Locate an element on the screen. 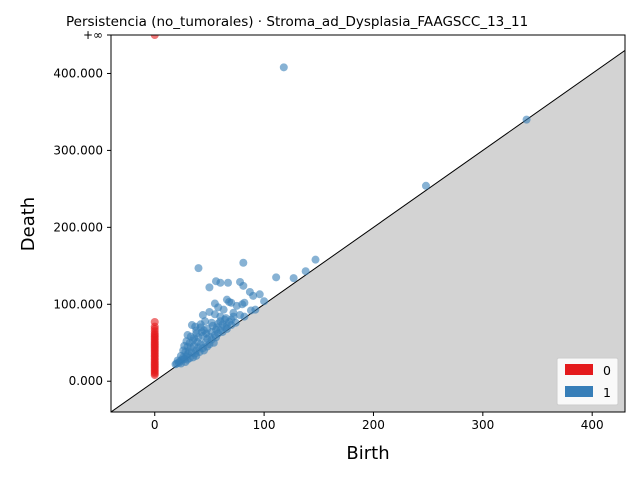 The image size is (640, 480). legend: 0 1 is located at coordinates (587, 381).